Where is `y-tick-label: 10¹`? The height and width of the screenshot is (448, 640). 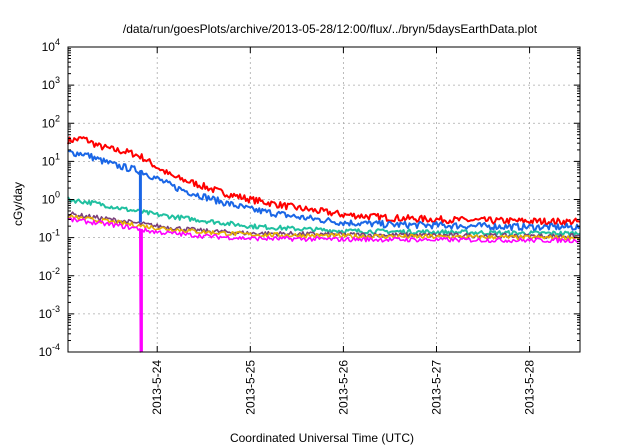 y-tick-label: 10¹ is located at coordinates (51, 159).